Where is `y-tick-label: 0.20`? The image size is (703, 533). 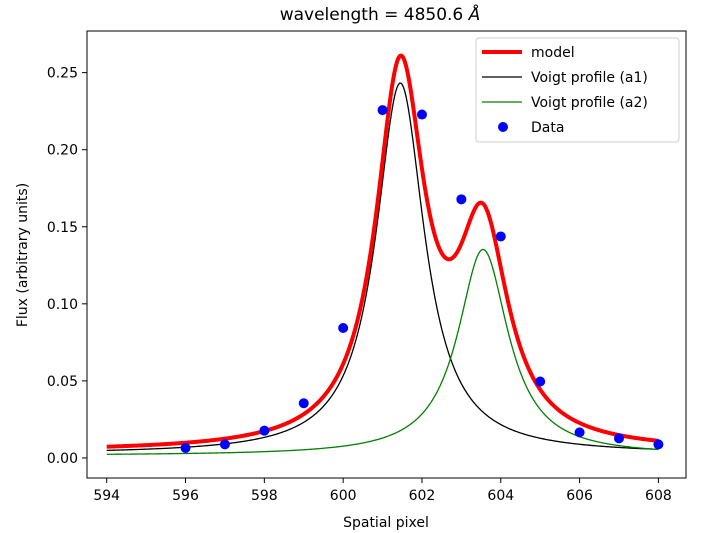 y-tick-label: 0.20 is located at coordinates (62, 151).